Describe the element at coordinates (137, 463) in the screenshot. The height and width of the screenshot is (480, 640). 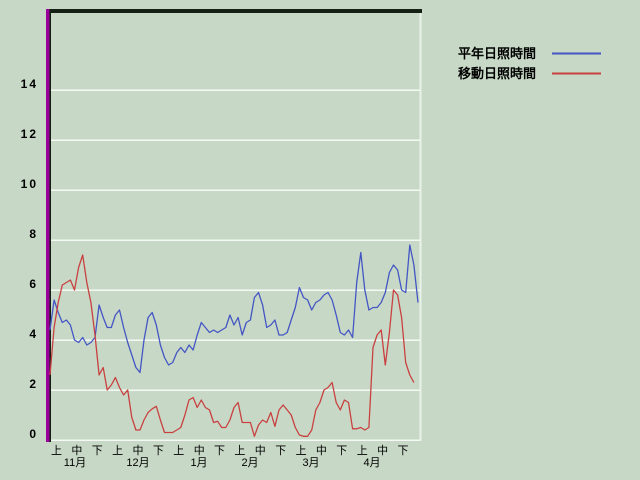
I see `x-month-label: 12月` at that location.